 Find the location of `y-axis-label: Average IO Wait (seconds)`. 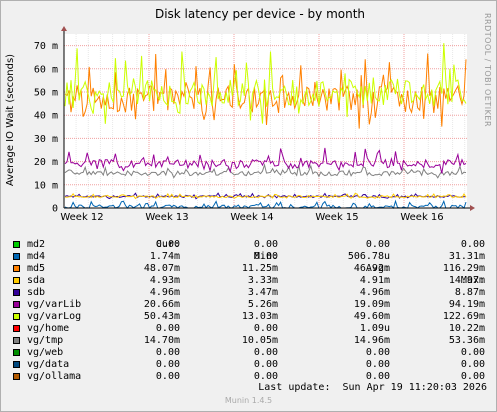

y-axis-label: Average IO Wait (seconds) is located at coordinates (10, 120).